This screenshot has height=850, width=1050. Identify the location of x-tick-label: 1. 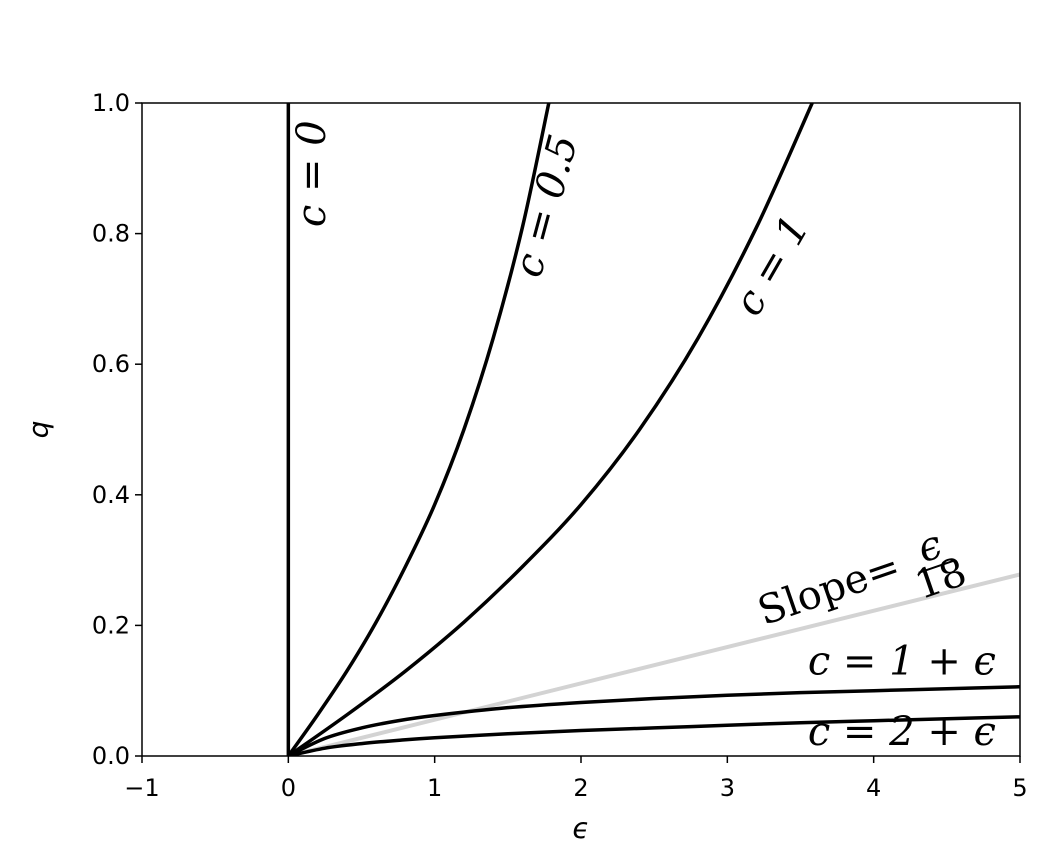
(434, 788).